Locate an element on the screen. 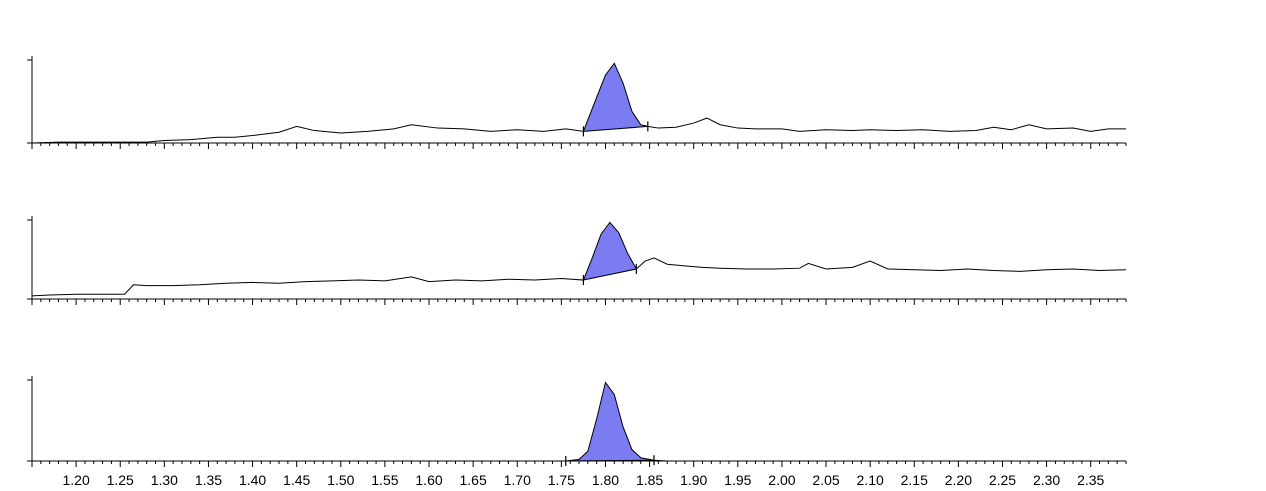 The height and width of the screenshot is (491, 1266). x-tick-label: 2.00 is located at coordinates (781, 480).